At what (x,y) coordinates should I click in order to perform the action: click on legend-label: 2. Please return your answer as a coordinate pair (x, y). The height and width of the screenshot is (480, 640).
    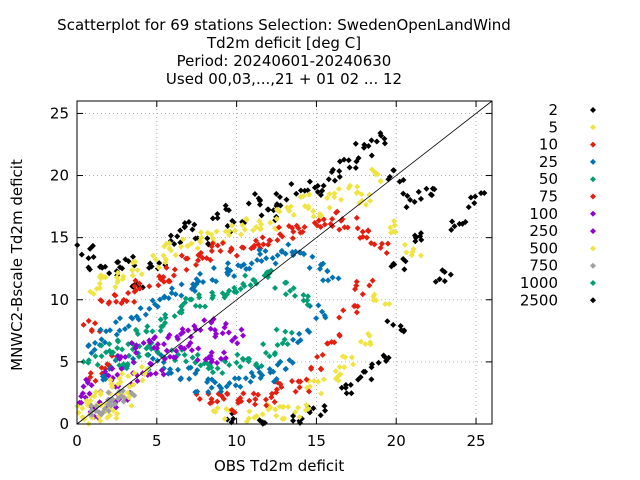
    Looking at the image, I should click on (553, 110).